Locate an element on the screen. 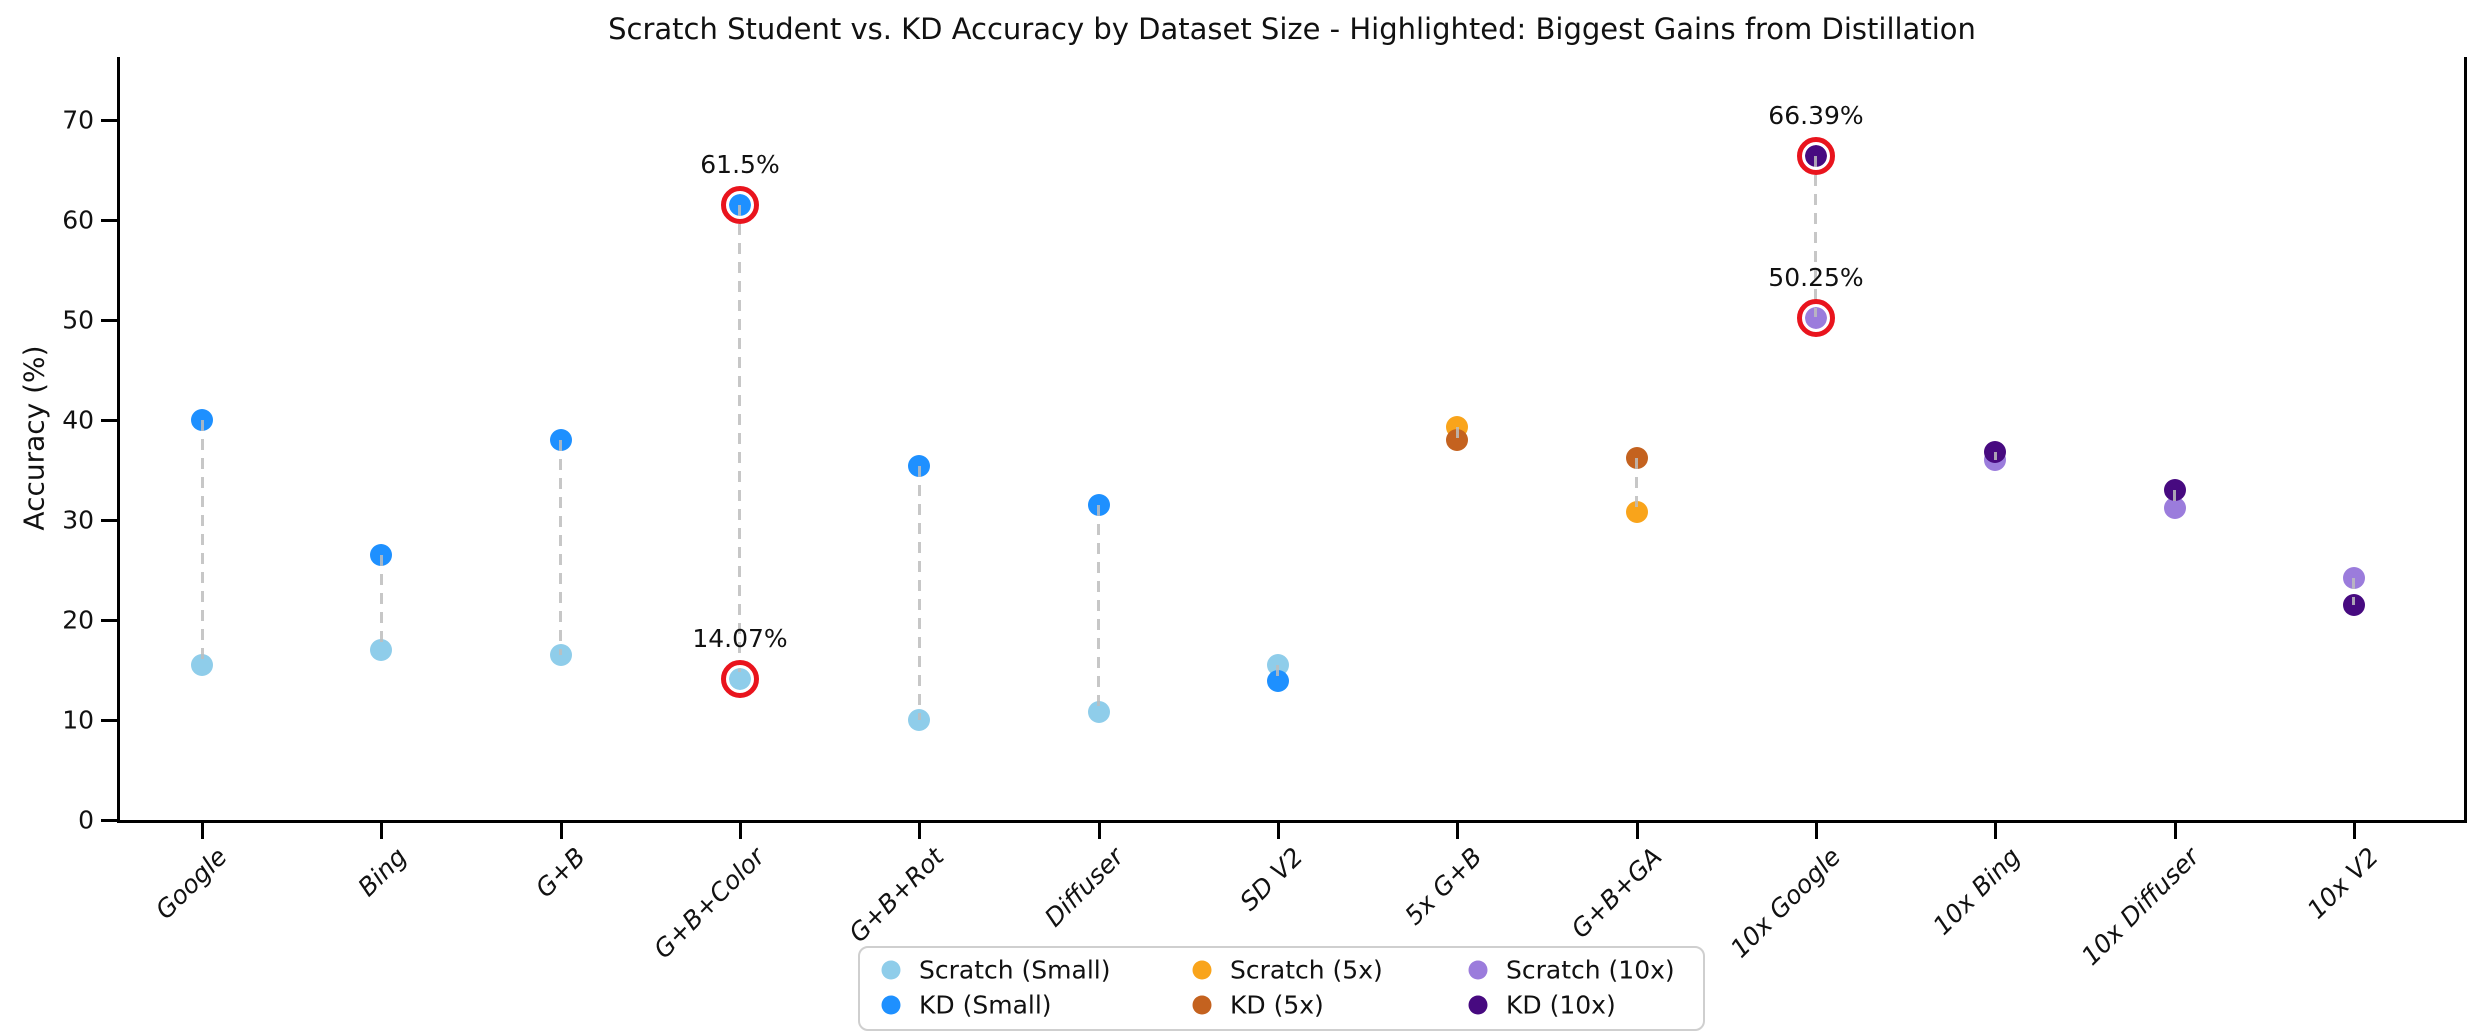  x-tick-label: G+B+Color is located at coordinates (709, 903).